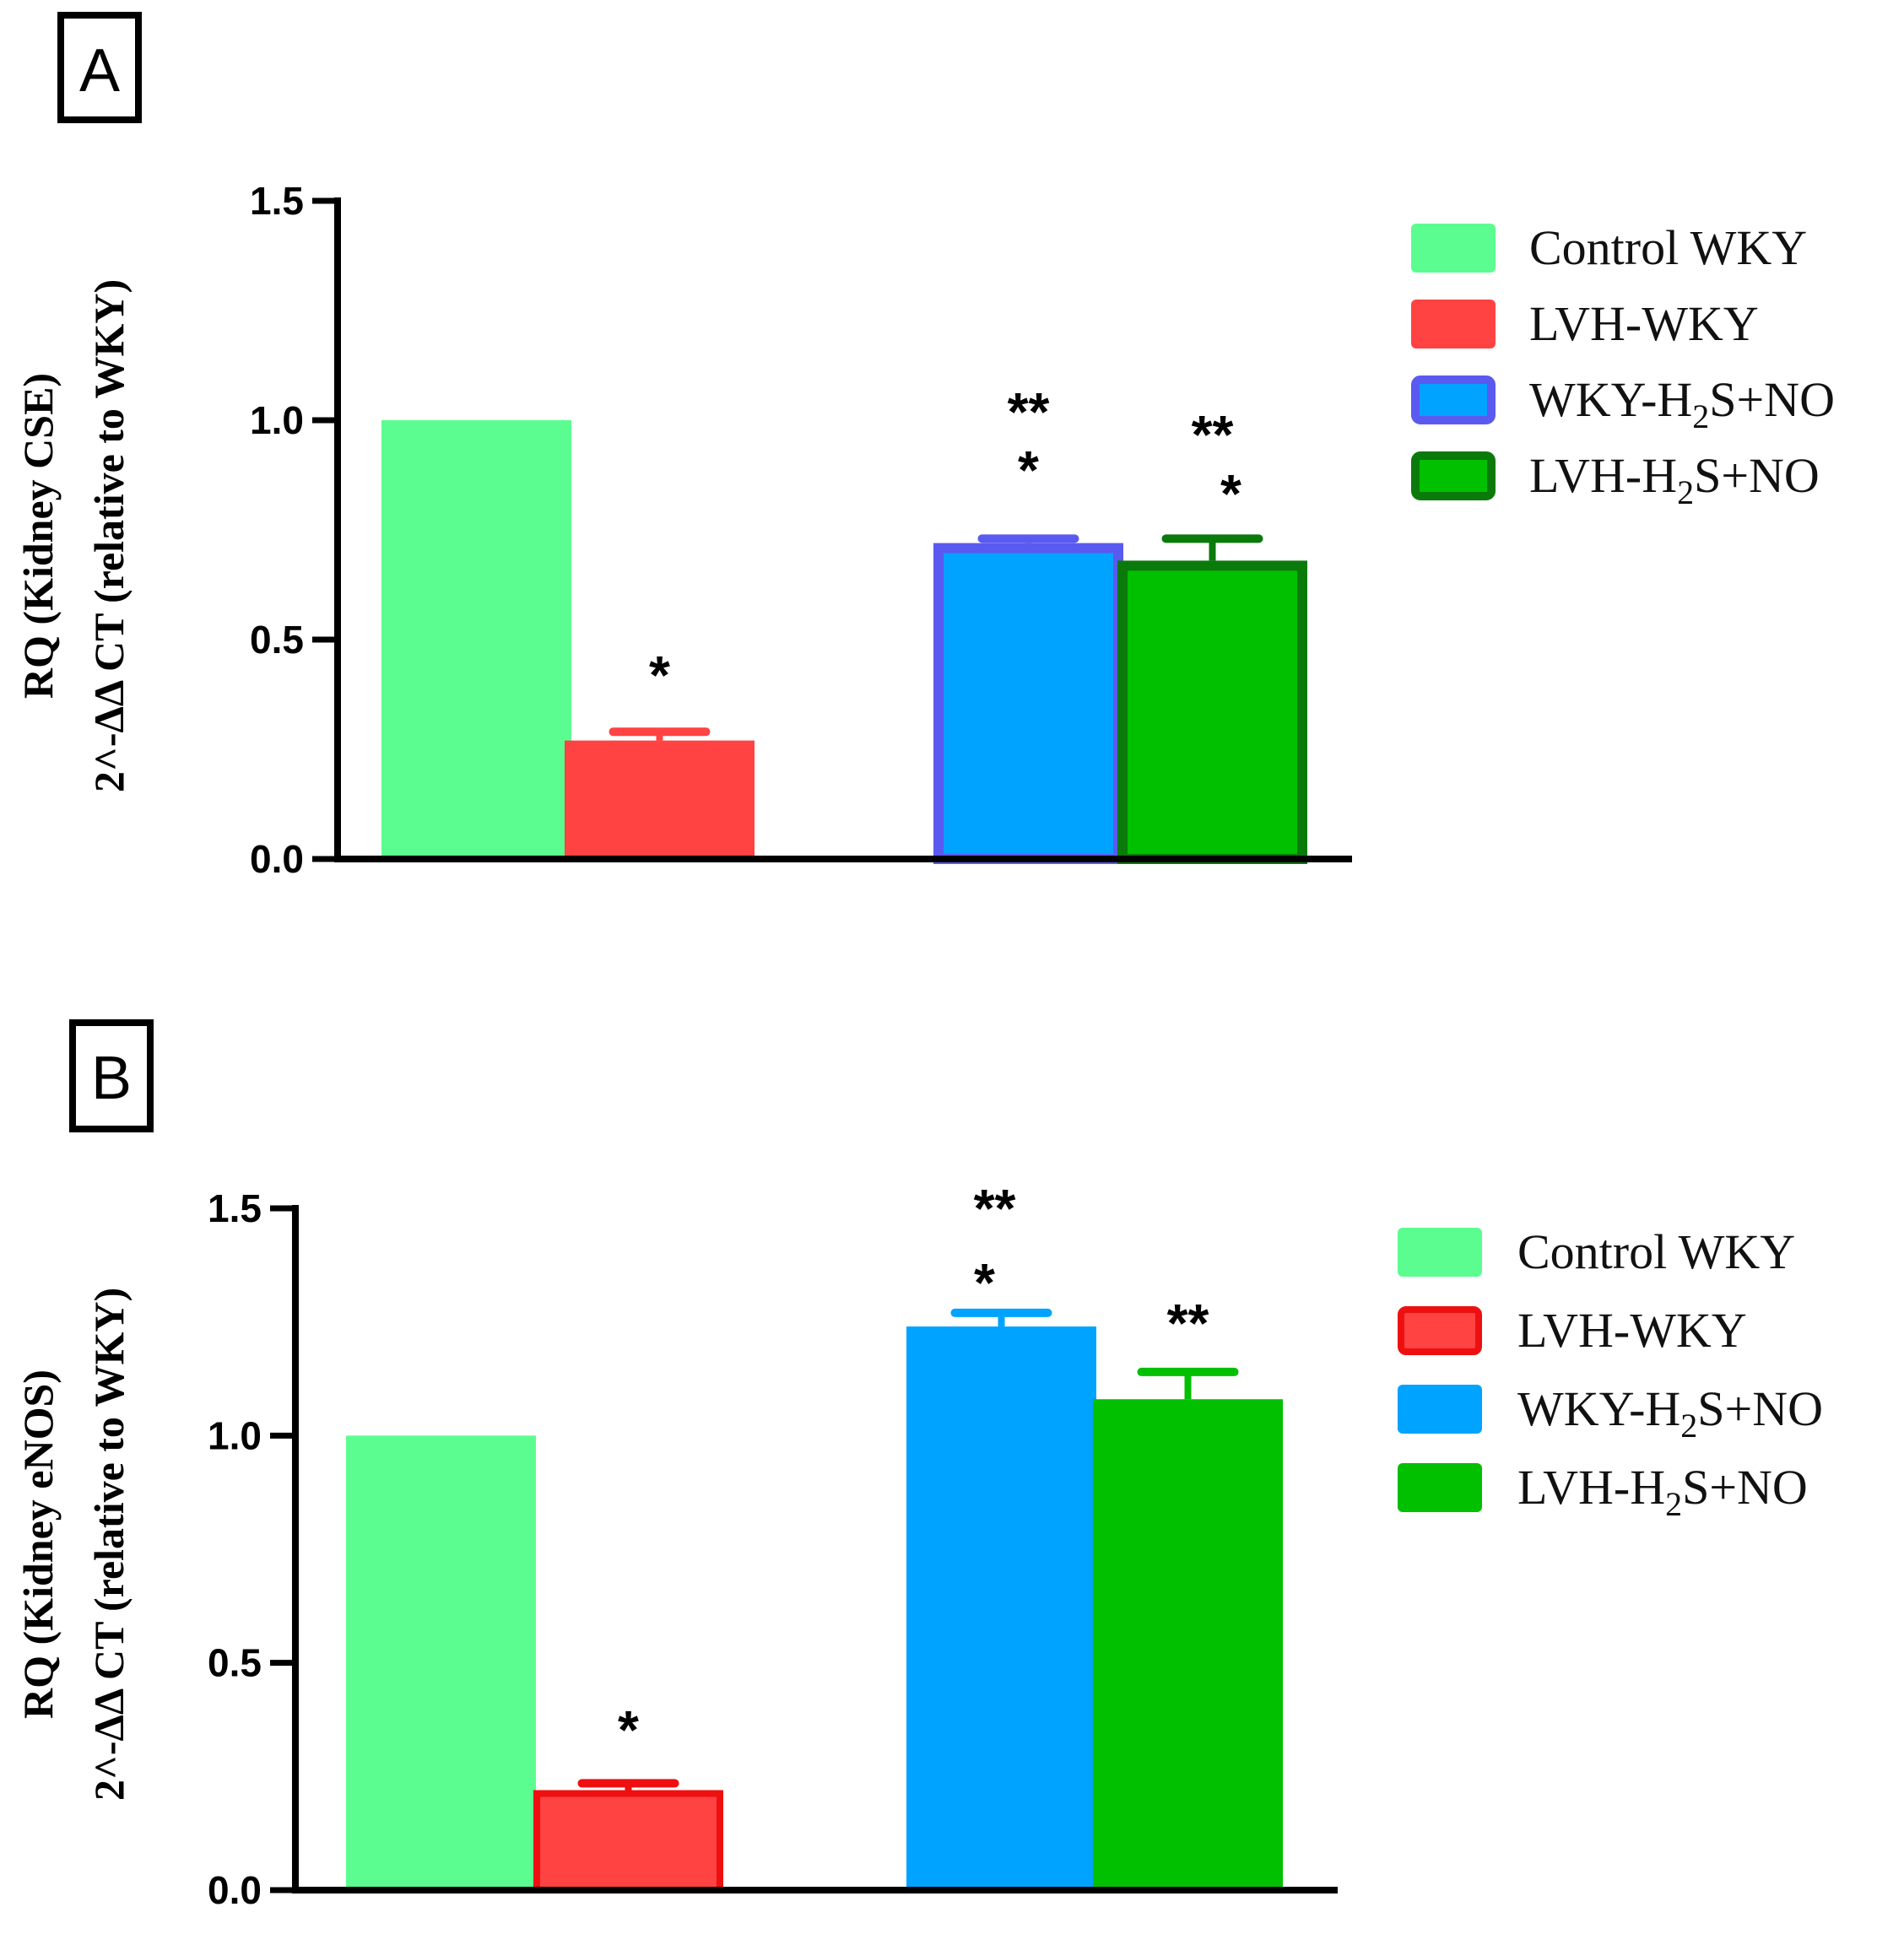 Image resolution: width=1904 pixels, height=1934 pixels. What do you see at coordinates (1682, 403) in the screenshot?
I see `chart-a-legend-label-wky-h2s-no: WKY-H2S+NO` at bounding box center [1682, 403].